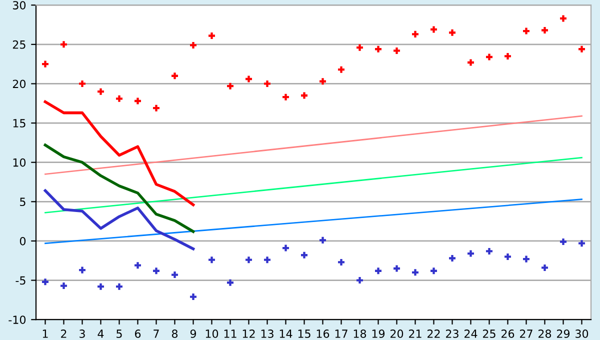 This screenshot has width=600, height=340. Describe the element at coordinates (563, 334) in the screenshot. I see `x-tick-label: 29` at that location.